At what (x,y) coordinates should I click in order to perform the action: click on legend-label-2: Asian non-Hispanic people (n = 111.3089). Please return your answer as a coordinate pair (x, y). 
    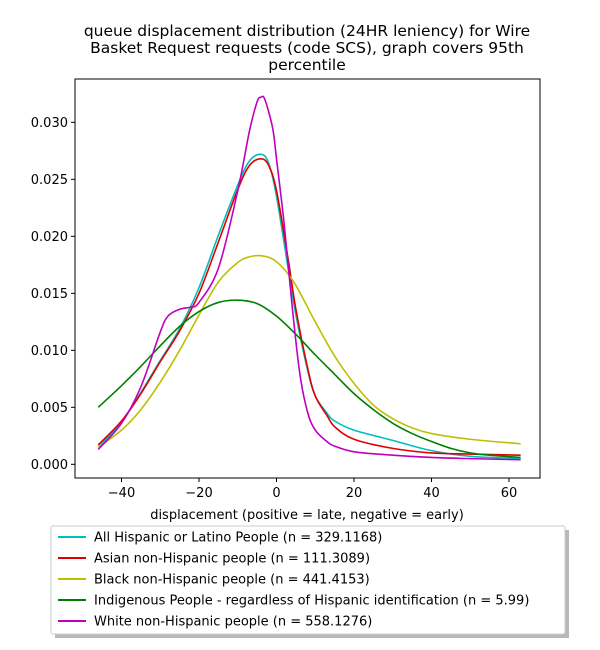
    Looking at the image, I should click on (232, 559).